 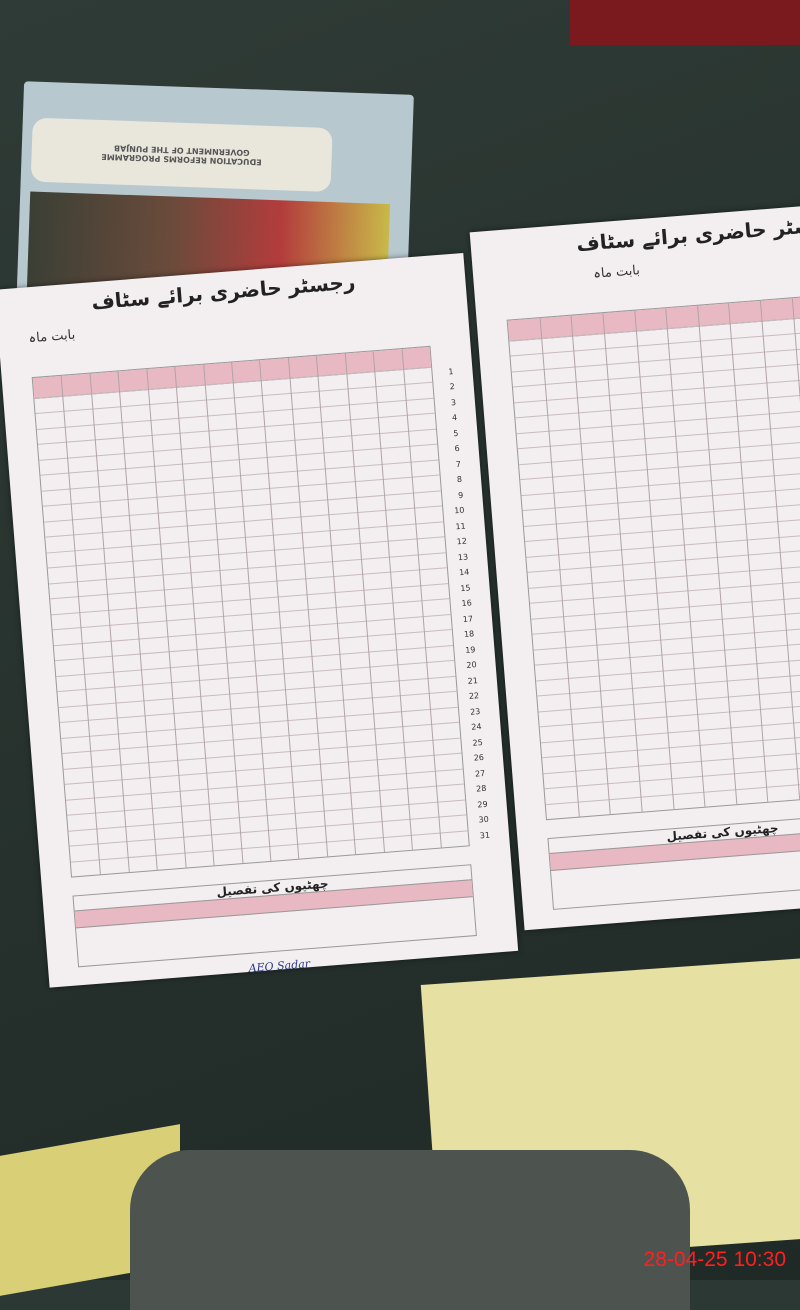 What do you see at coordinates (478, 742) in the screenshot?
I see `row-number: 25` at bounding box center [478, 742].